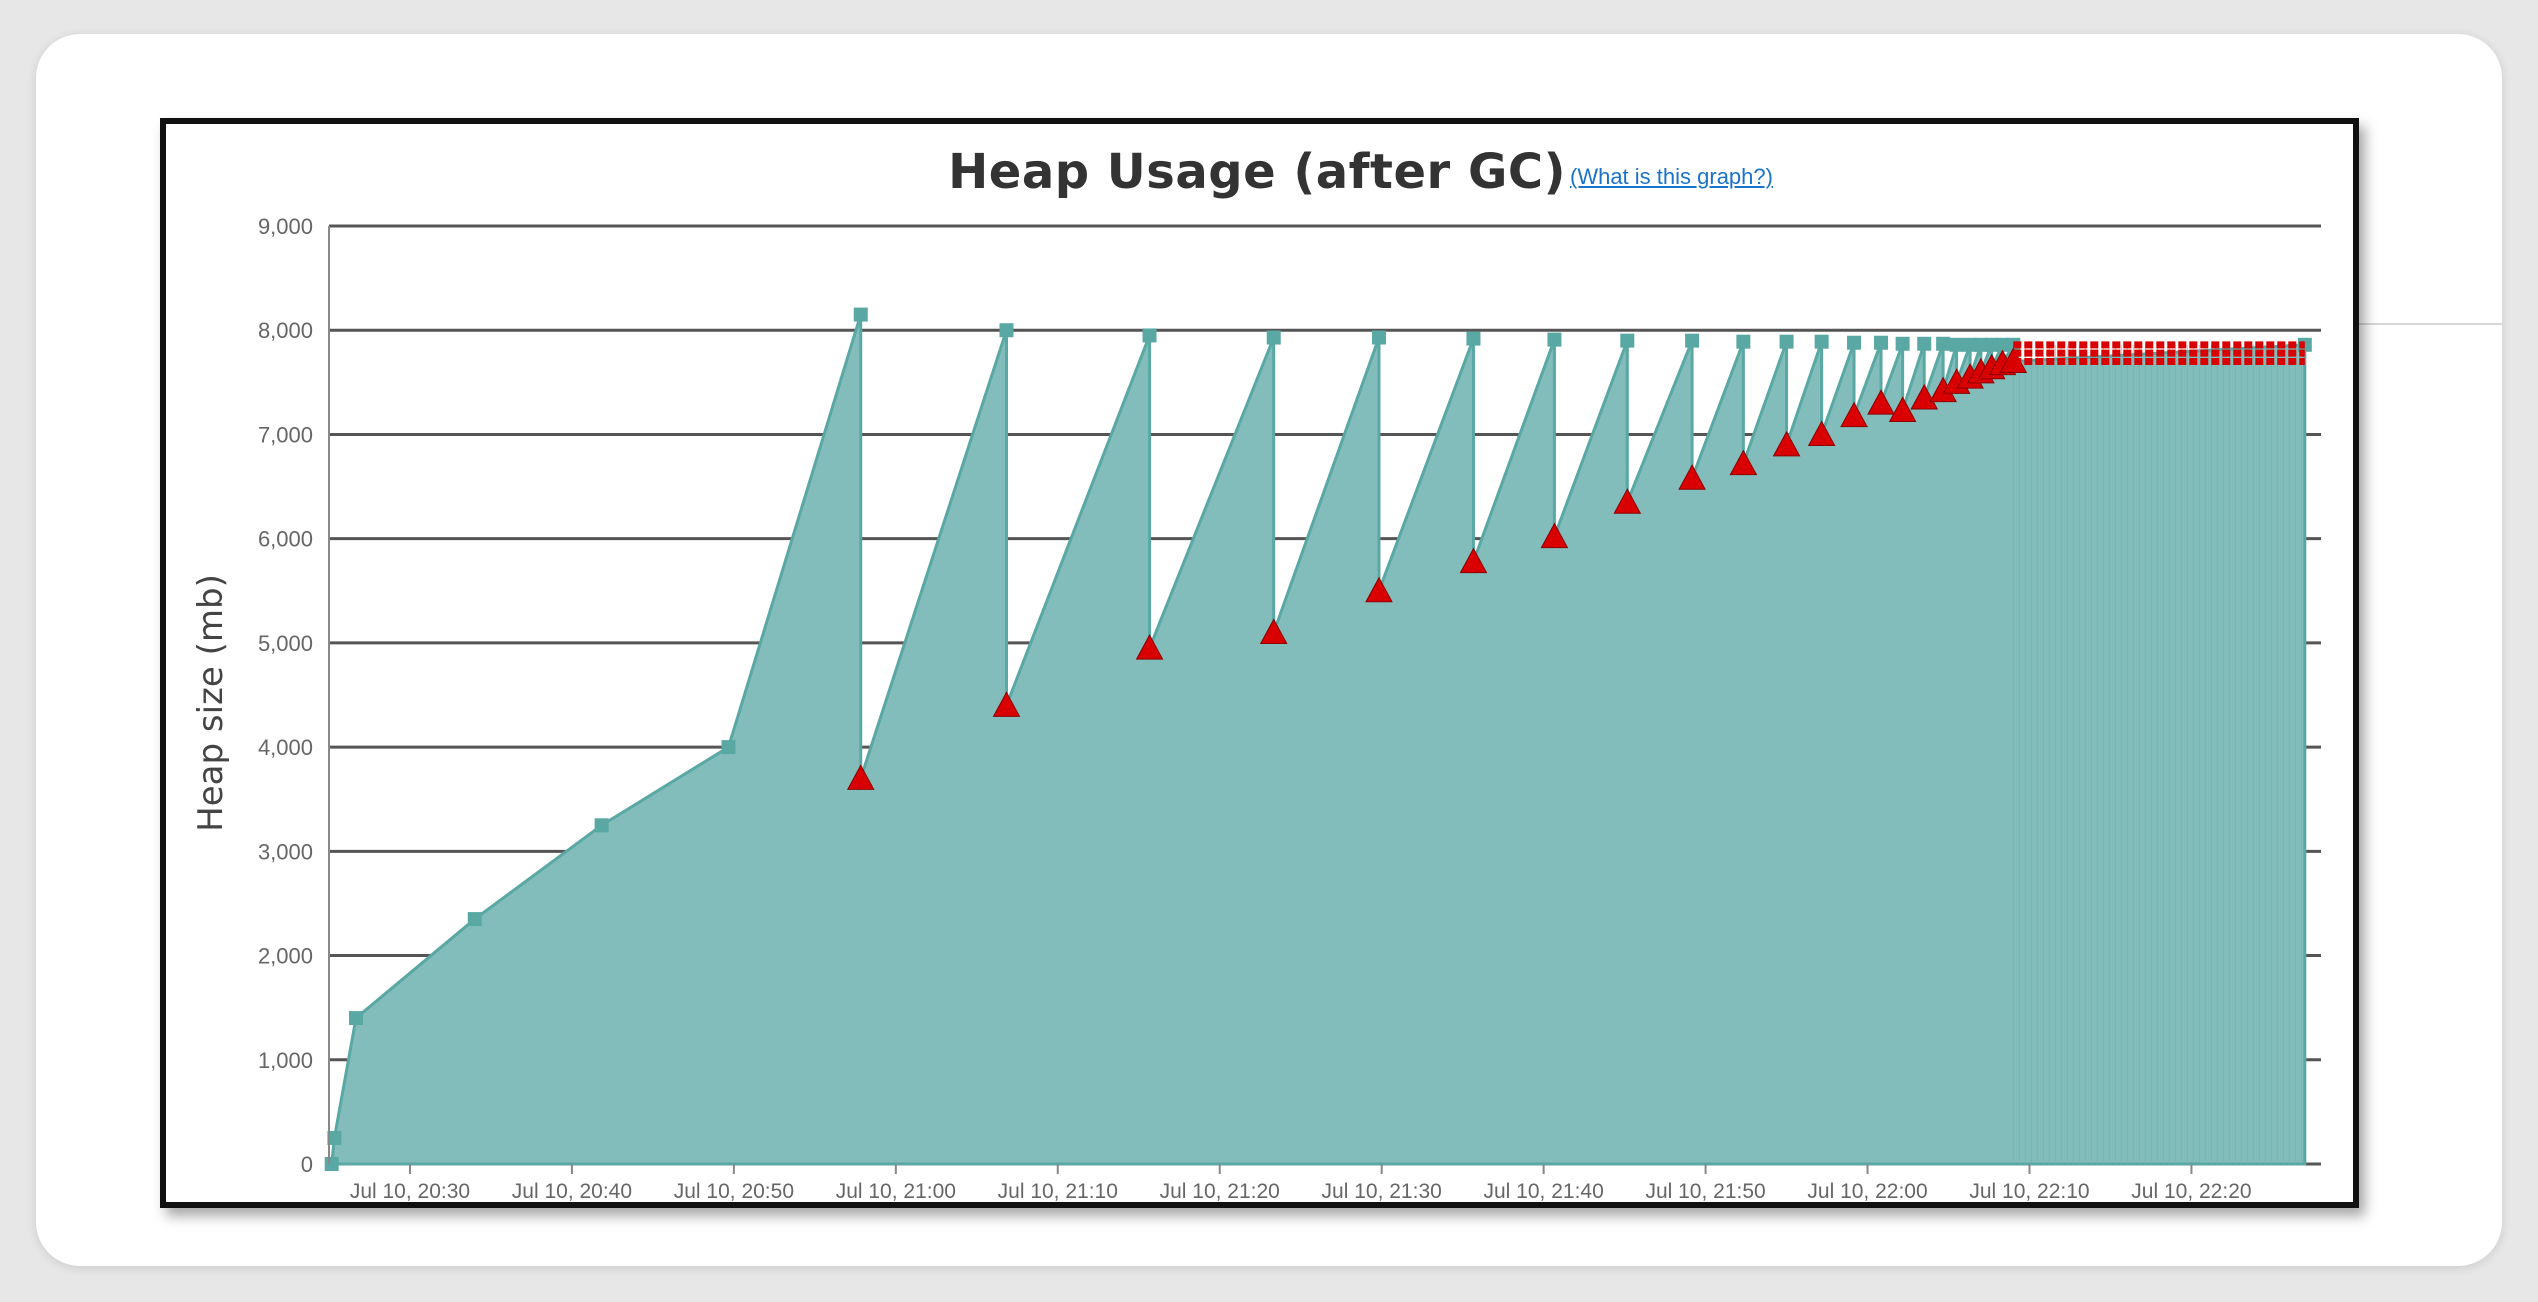  Describe the element at coordinates (896, 1191) in the screenshot. I see `x-tick-label: Jul 10, 21:00` at that location.